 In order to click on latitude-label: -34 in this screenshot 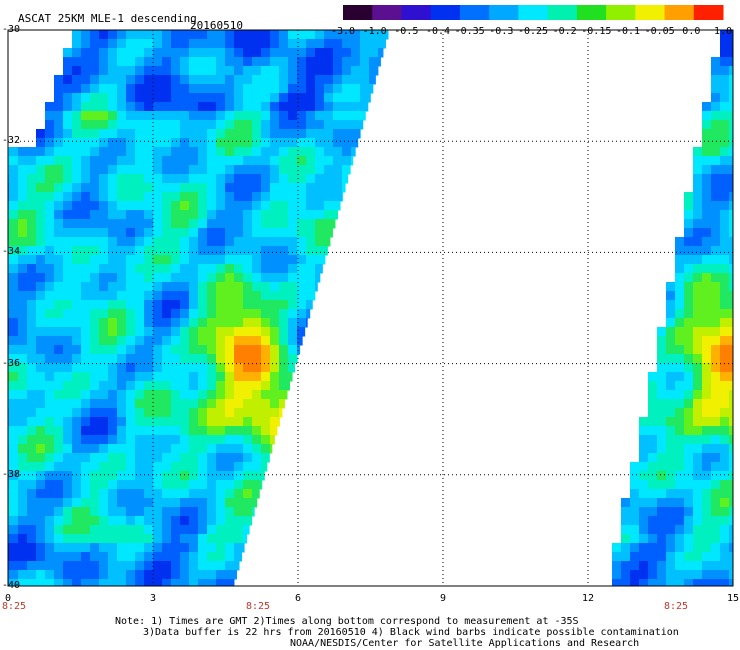, I will do `click(11, 252)`.